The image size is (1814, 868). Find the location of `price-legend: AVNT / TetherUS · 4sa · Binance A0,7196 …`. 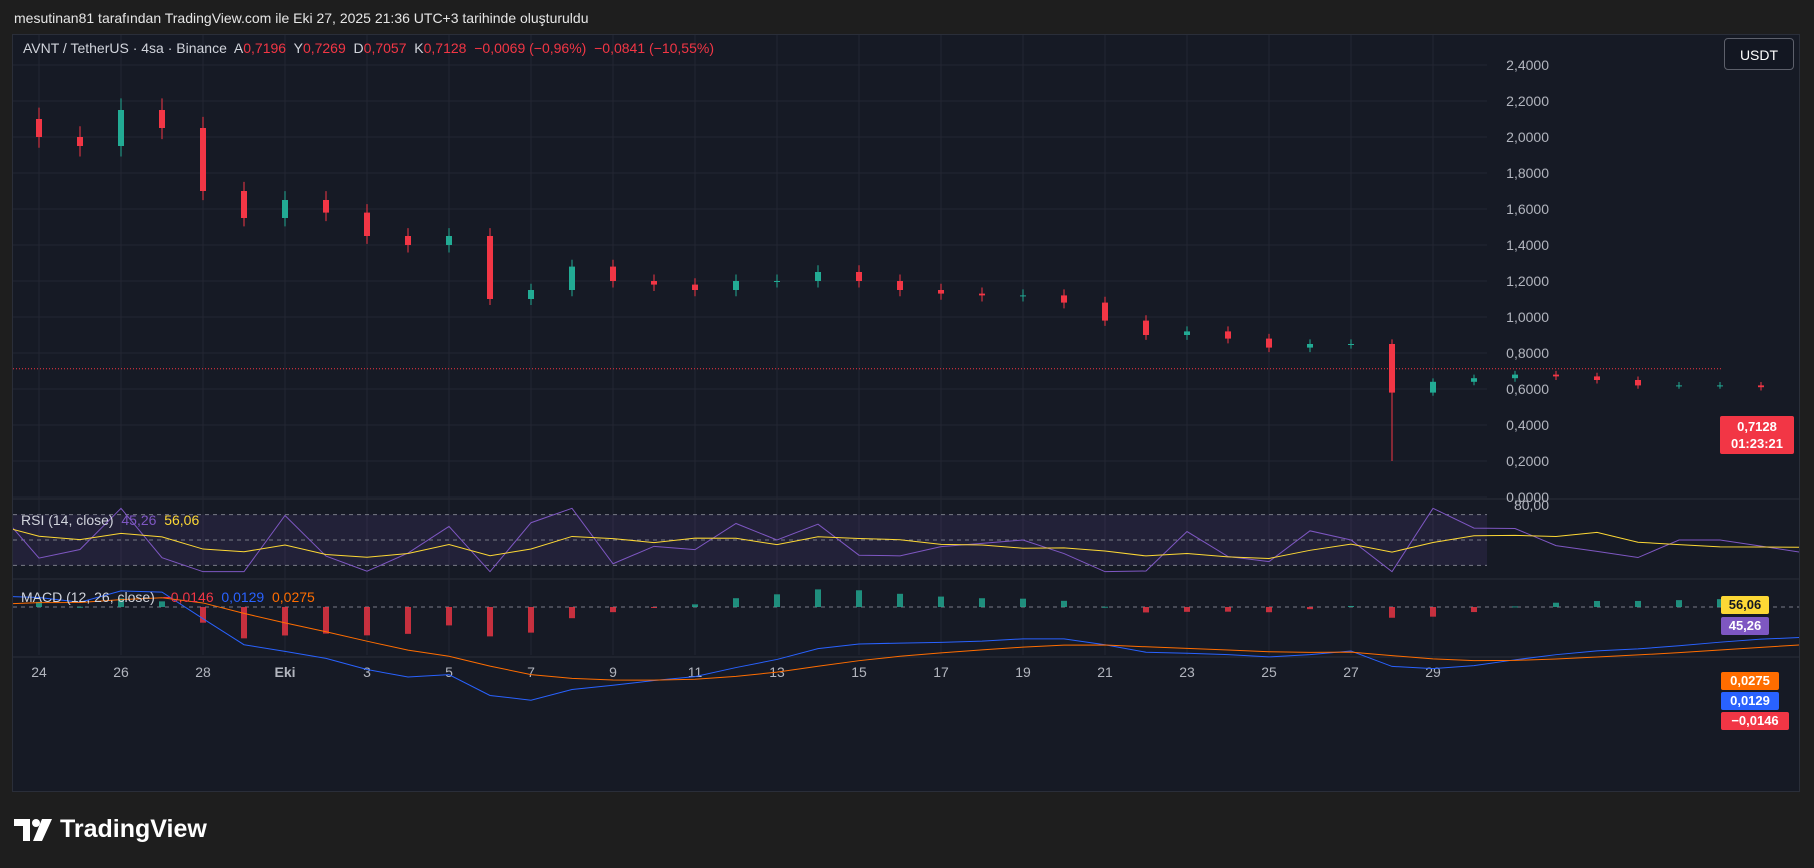

price-legend: AVNT / TetherUS · 4sa · Binance A0,7196 … is located at coordinates (368, 48).